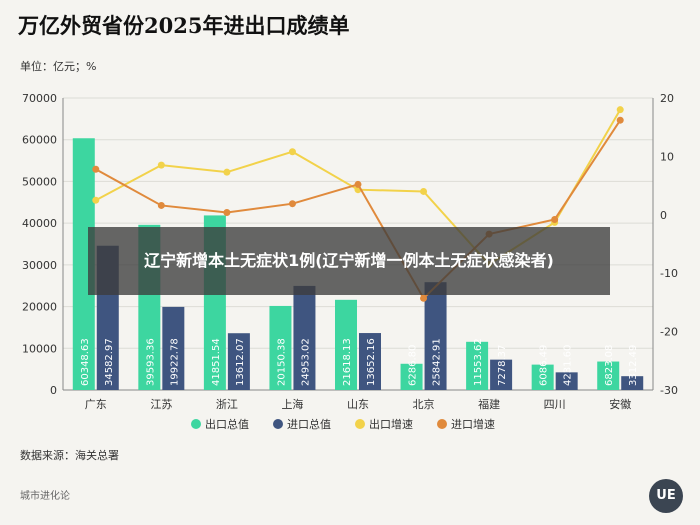 This screenshot has height=525, width=700. I want to click on y-right-tick-label: -10, so click(669, 273).